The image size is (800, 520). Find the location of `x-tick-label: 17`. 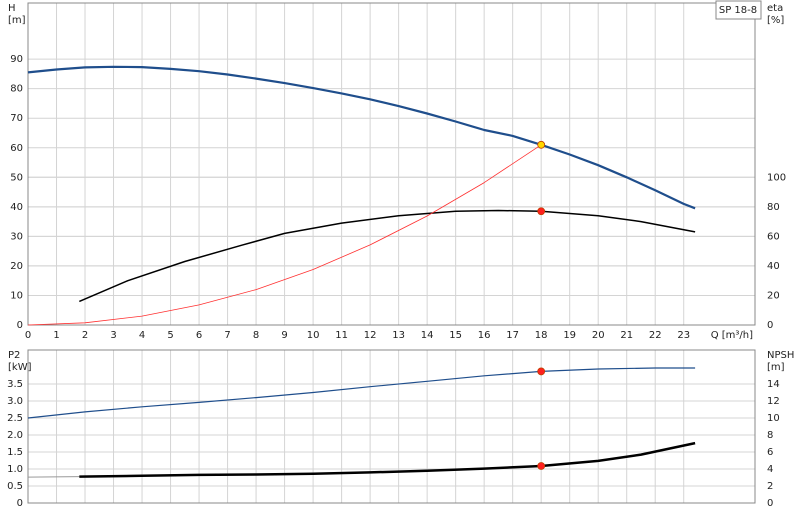

x-tick-label: 17 is located at coordinates (512, 335).